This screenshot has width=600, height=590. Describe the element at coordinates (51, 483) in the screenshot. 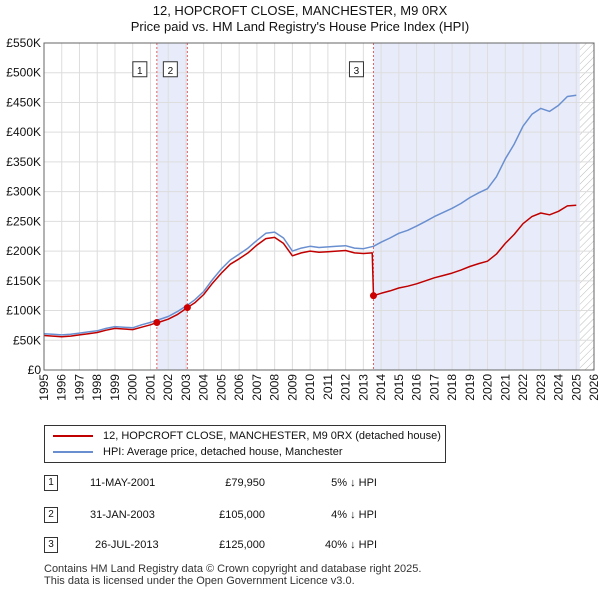

I see `sale-number-box: 1` at that location.